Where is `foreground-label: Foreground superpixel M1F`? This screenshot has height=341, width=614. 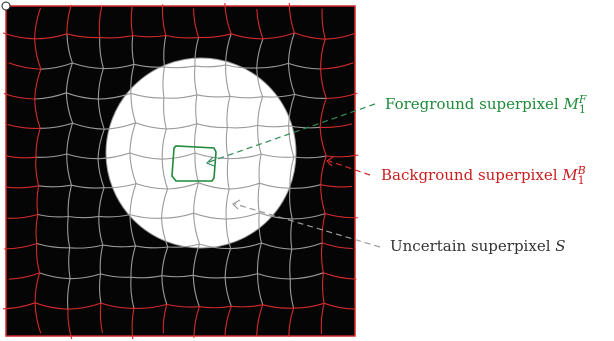 foreground-label: Foreground superpixel M1F is located at coordinates (486, 104).